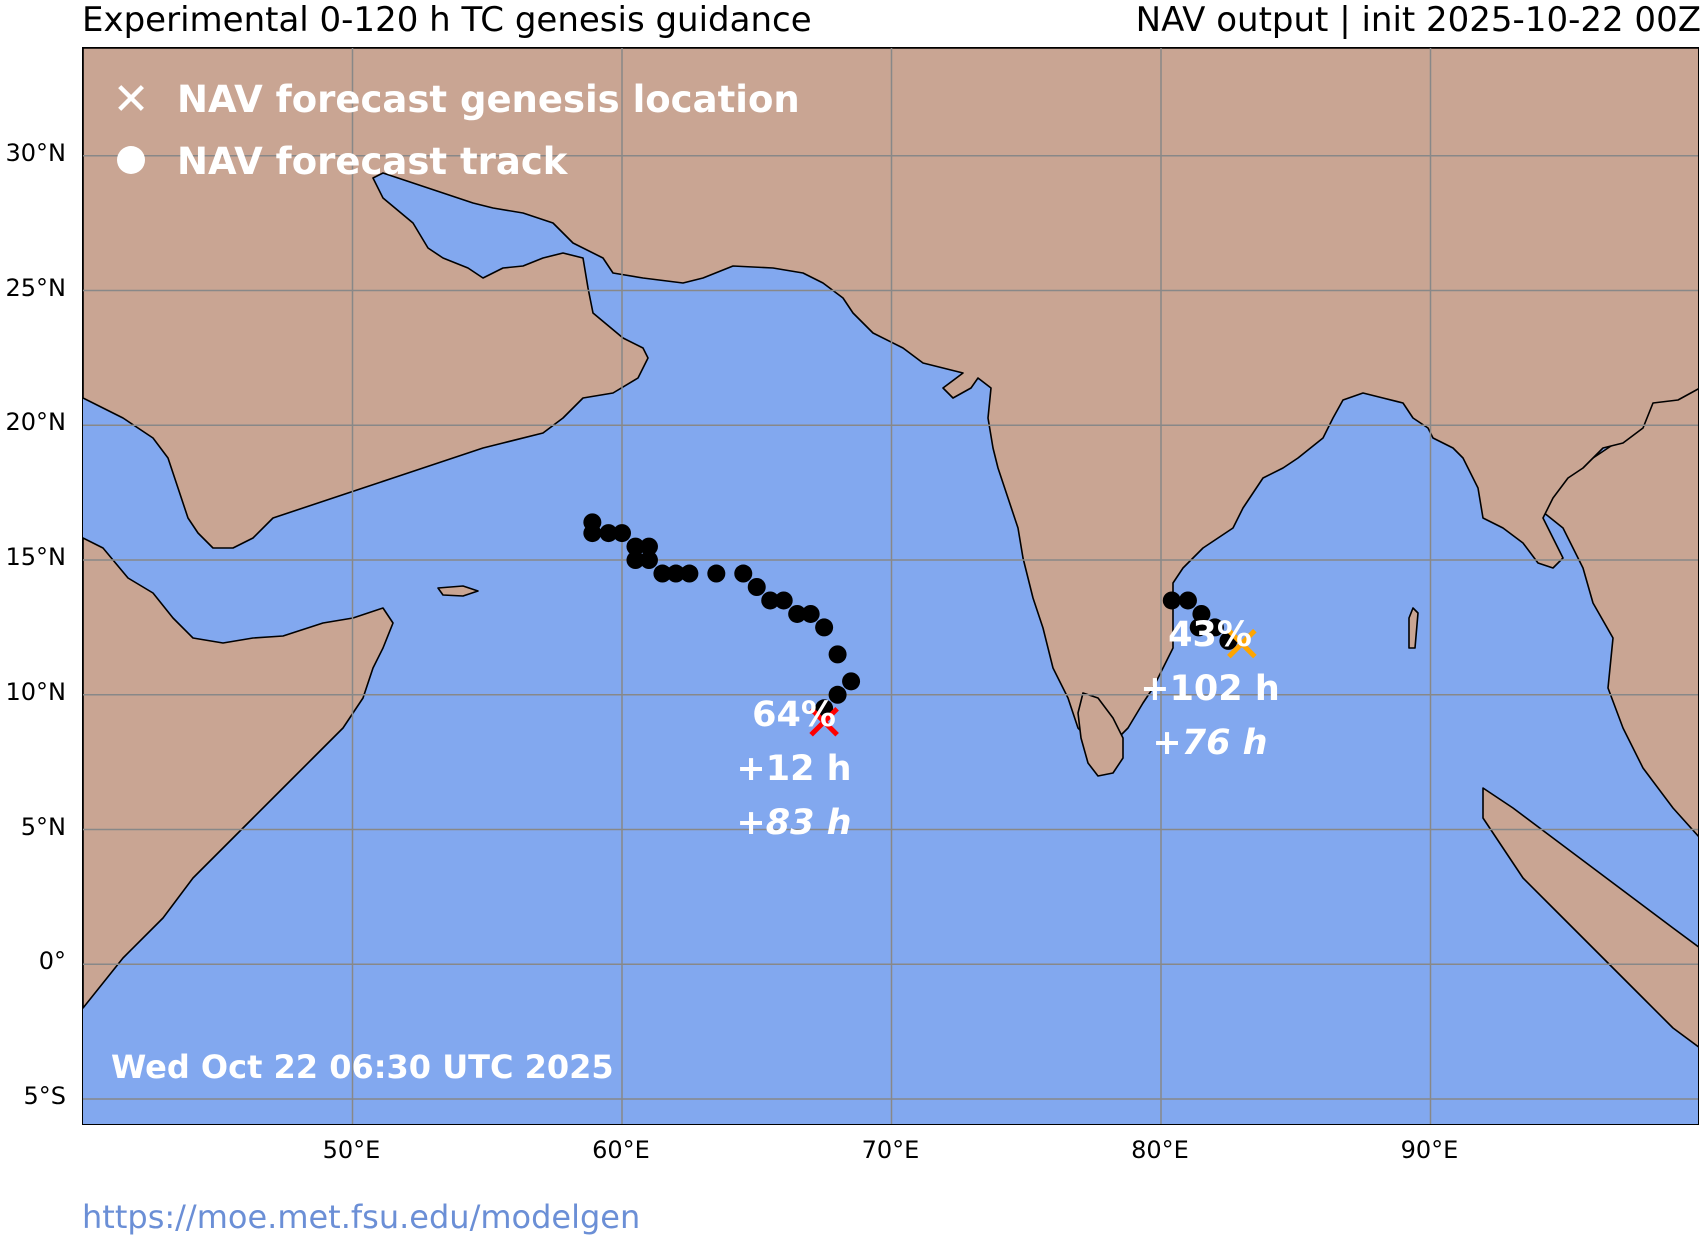  I want to click on lat-tick-label: 5°S, so click(44, 1096).